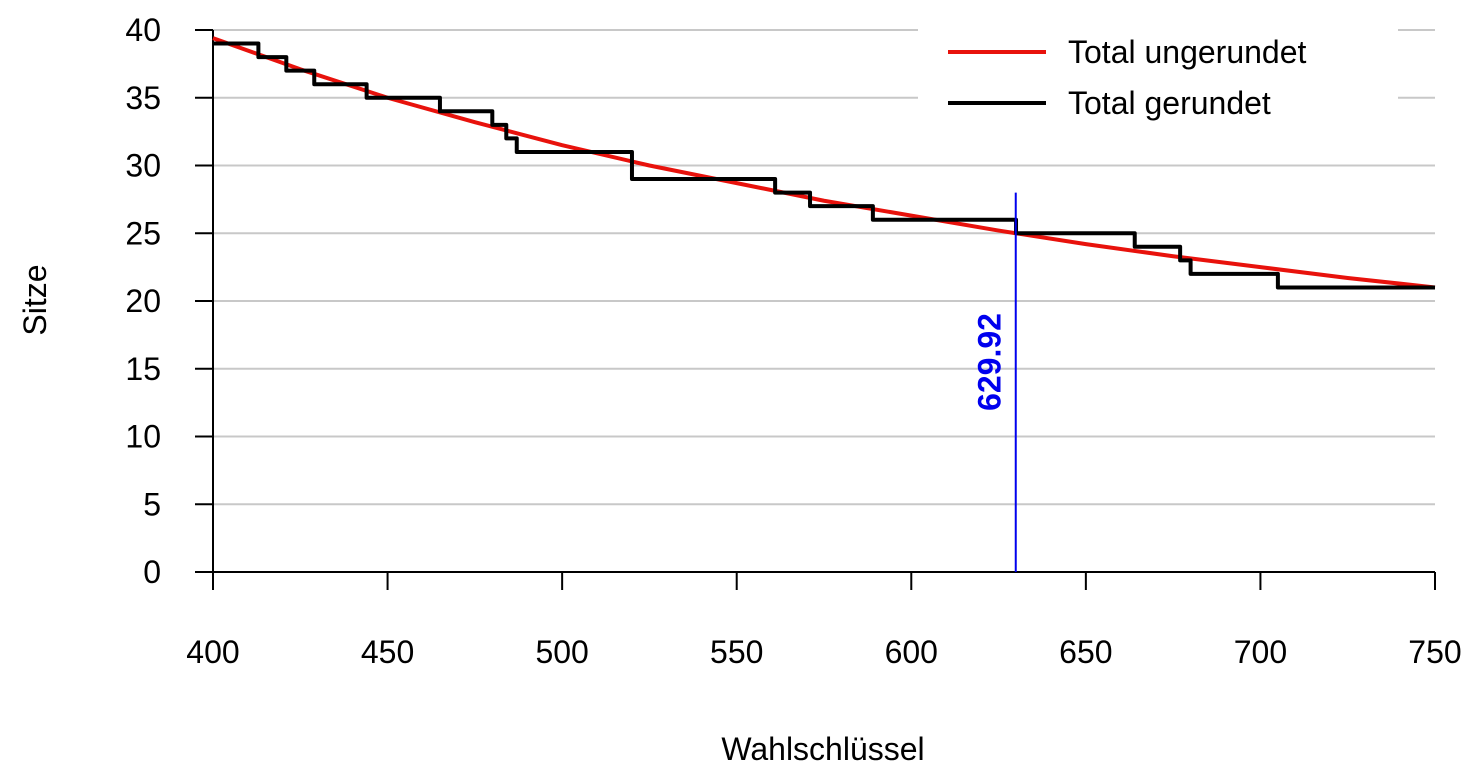 The height and width of the screenshot is (769, 1475). Describe the element at coordinates (1434, 652) in the screenshot. I see `x-tick-label: 750` at that location.